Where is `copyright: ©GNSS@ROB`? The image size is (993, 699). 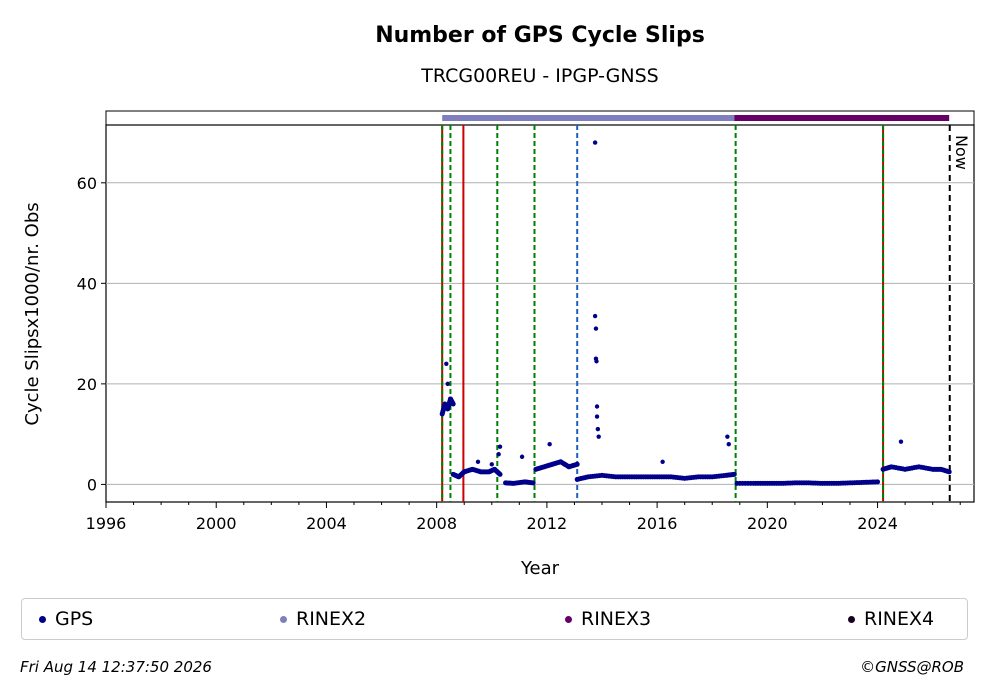 copyright: ©GNSS@ROB is located at coordinates (912, 667).